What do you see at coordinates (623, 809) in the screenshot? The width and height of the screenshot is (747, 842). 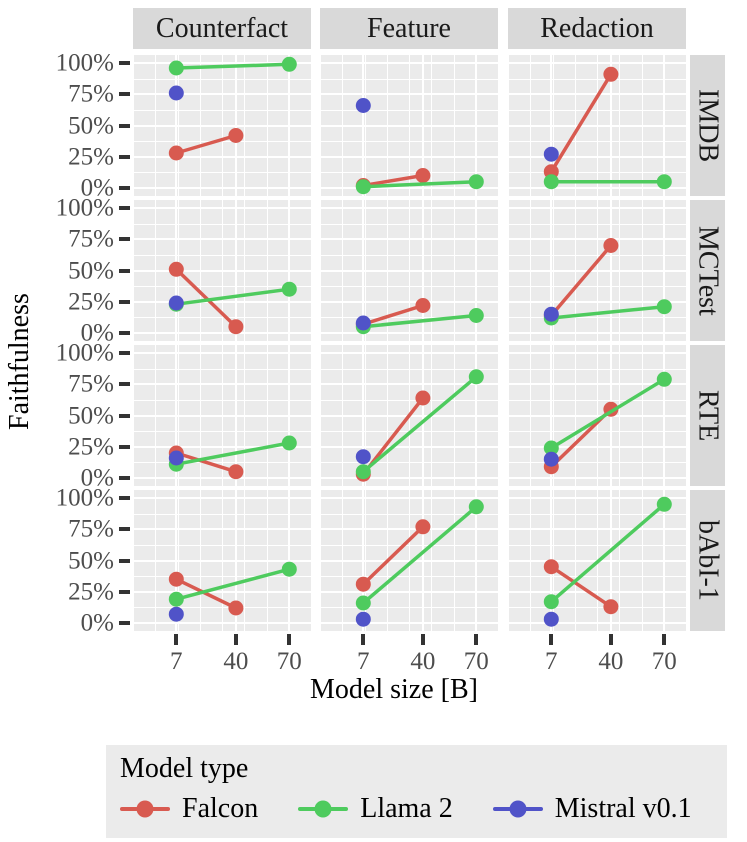 I see `legend-entry-label: Mistral v0.1` at bounding box center [623, 809].